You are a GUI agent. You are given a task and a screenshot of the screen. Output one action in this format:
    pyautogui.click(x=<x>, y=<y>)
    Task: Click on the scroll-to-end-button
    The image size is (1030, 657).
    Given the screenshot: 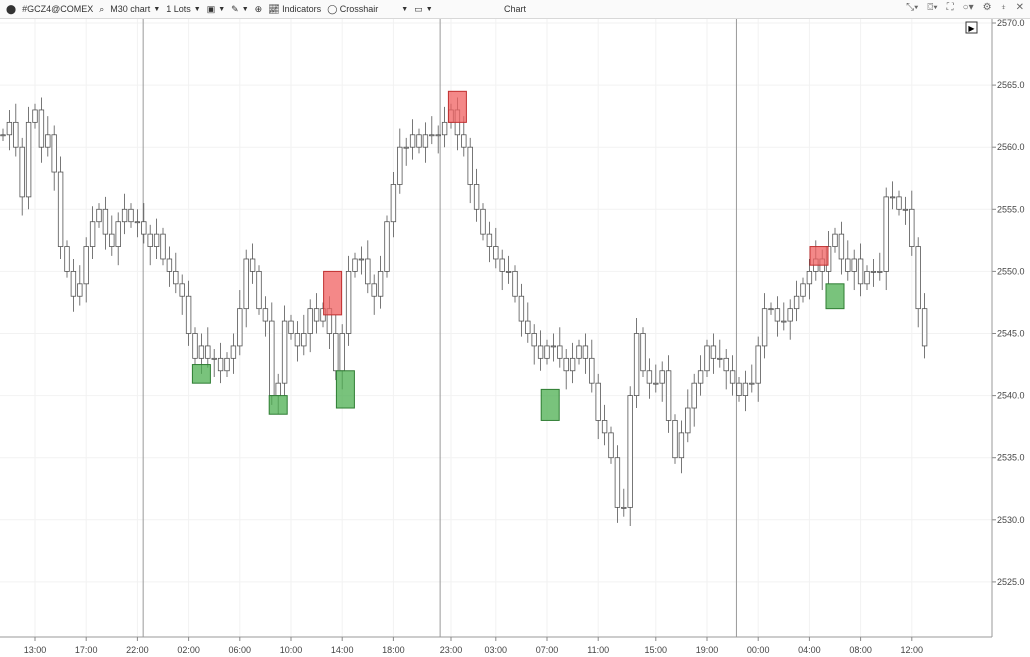 What is the action you would take?
    pyautogui.click(x=971, y=27)
    